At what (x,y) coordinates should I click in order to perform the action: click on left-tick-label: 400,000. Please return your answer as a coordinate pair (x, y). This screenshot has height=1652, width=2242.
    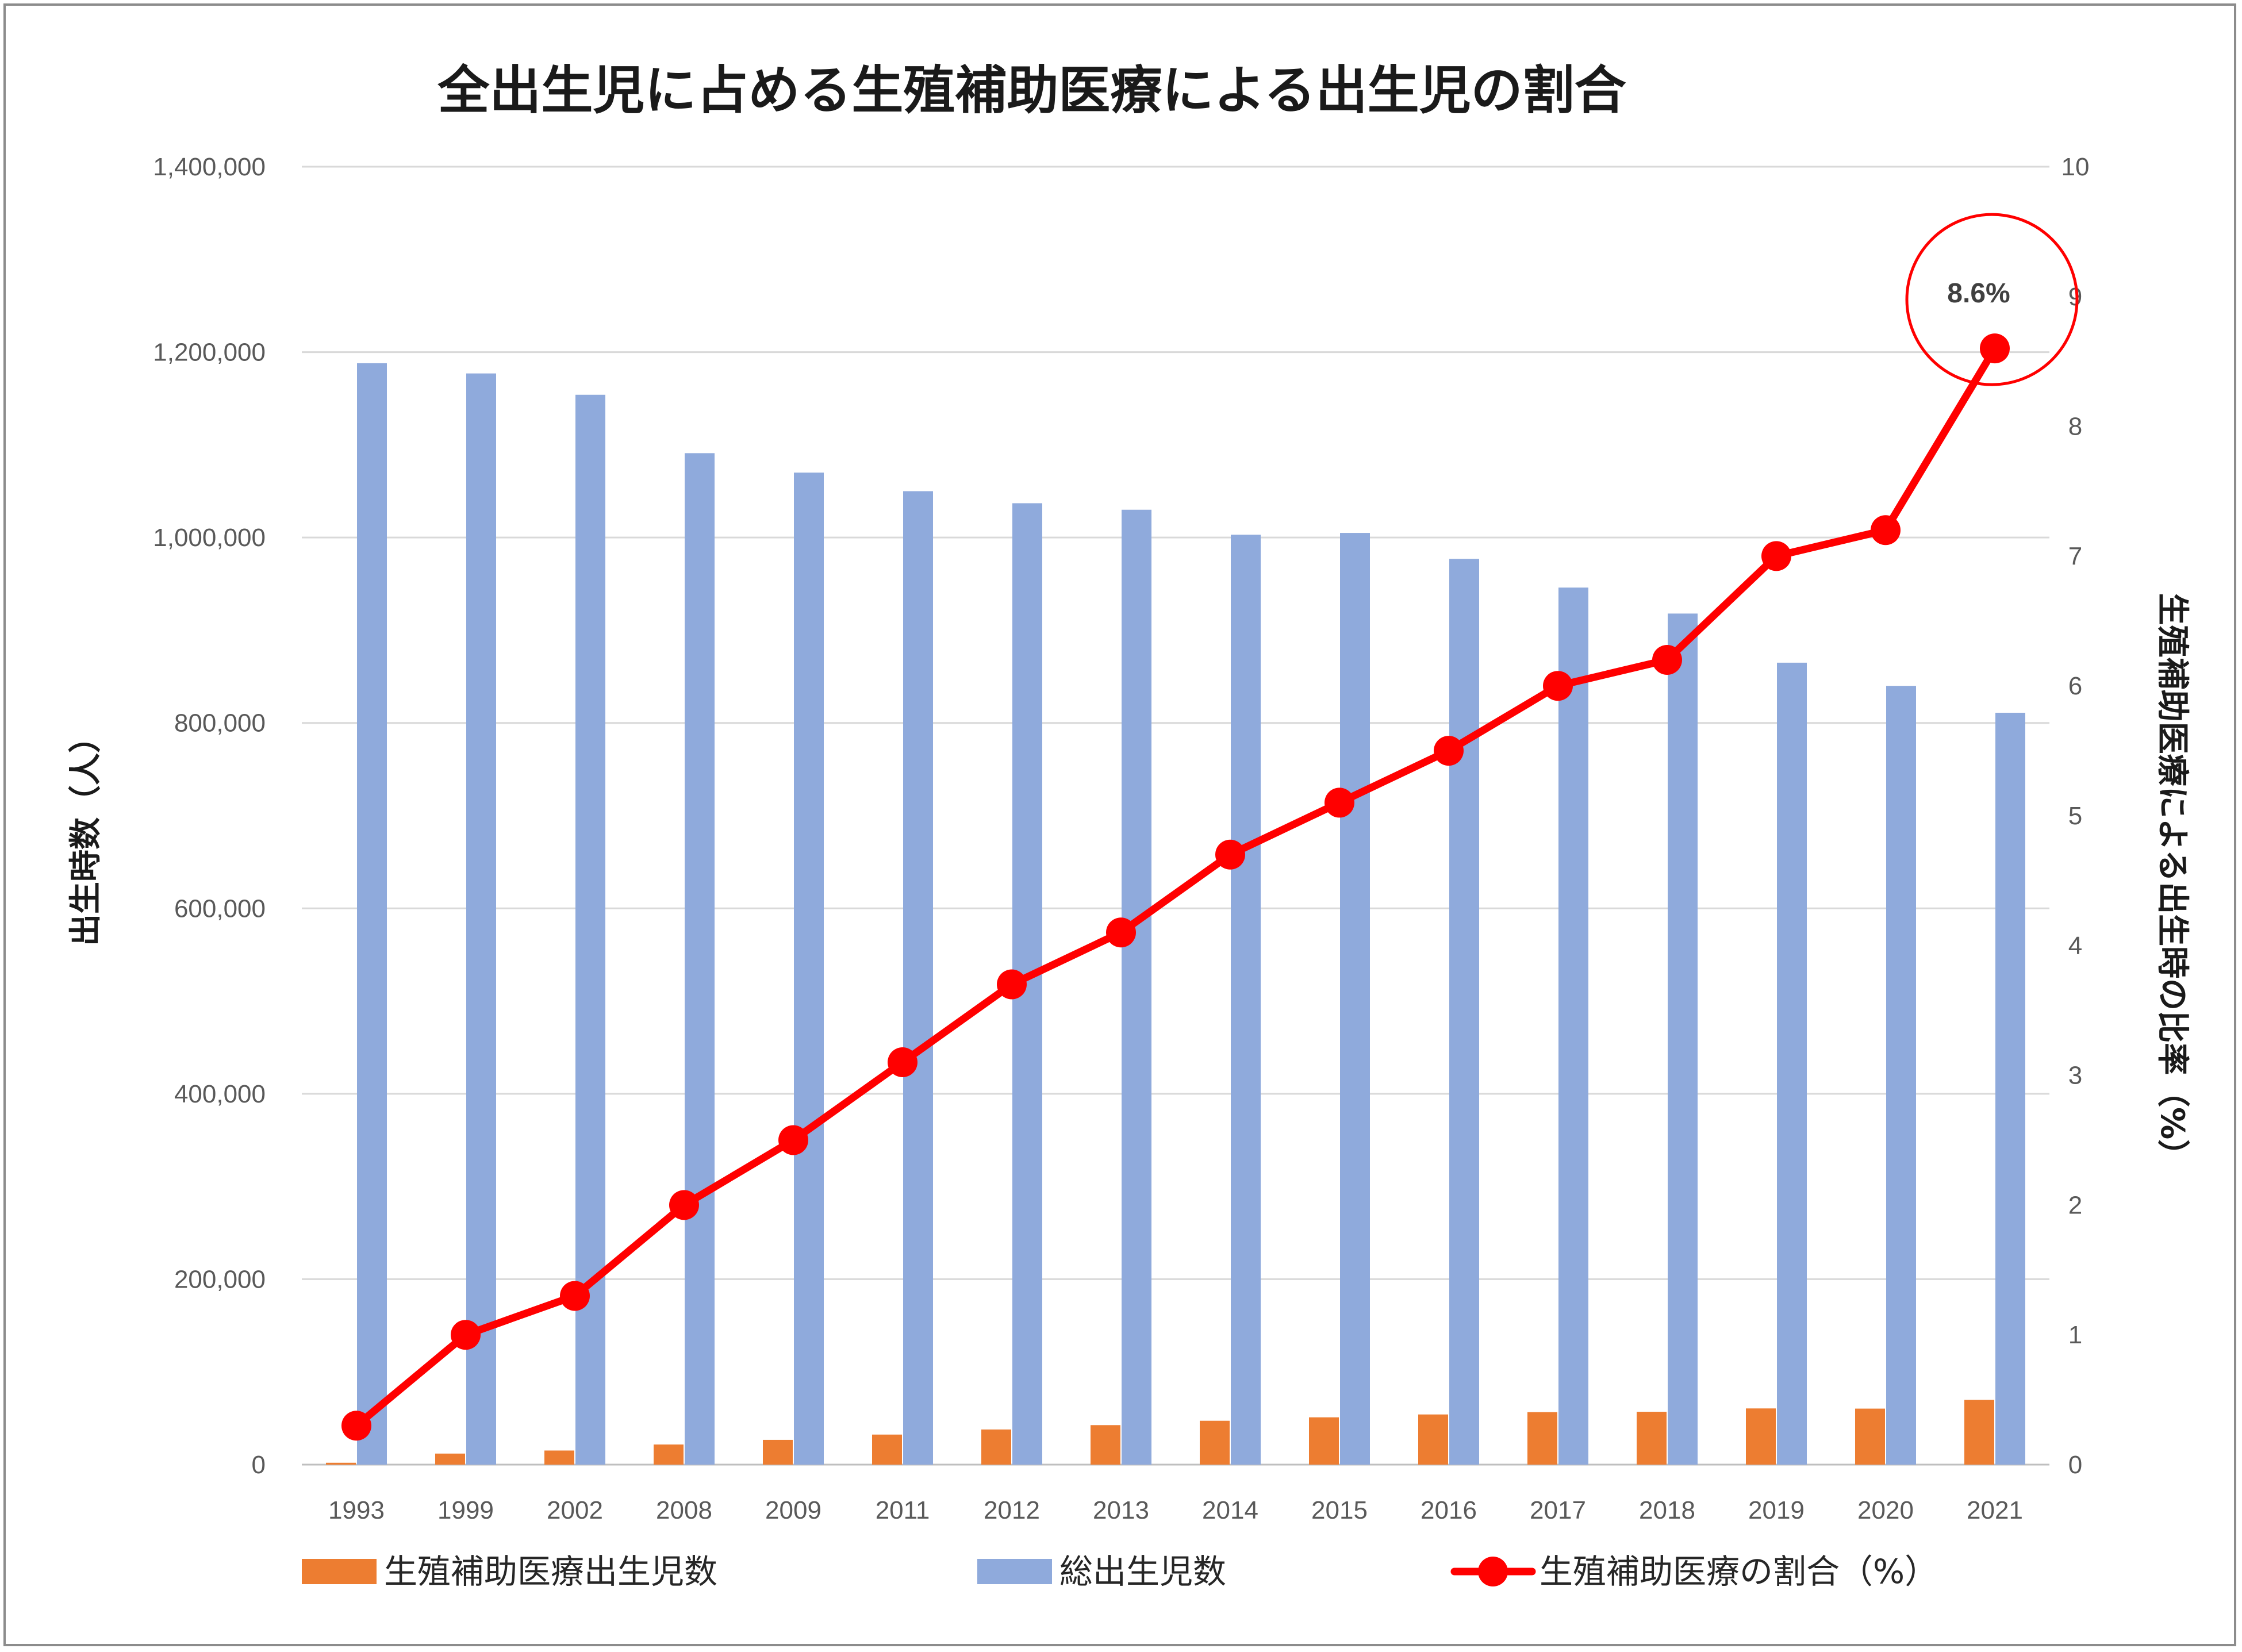
    Looking at the image, I should click on (220, 1094).